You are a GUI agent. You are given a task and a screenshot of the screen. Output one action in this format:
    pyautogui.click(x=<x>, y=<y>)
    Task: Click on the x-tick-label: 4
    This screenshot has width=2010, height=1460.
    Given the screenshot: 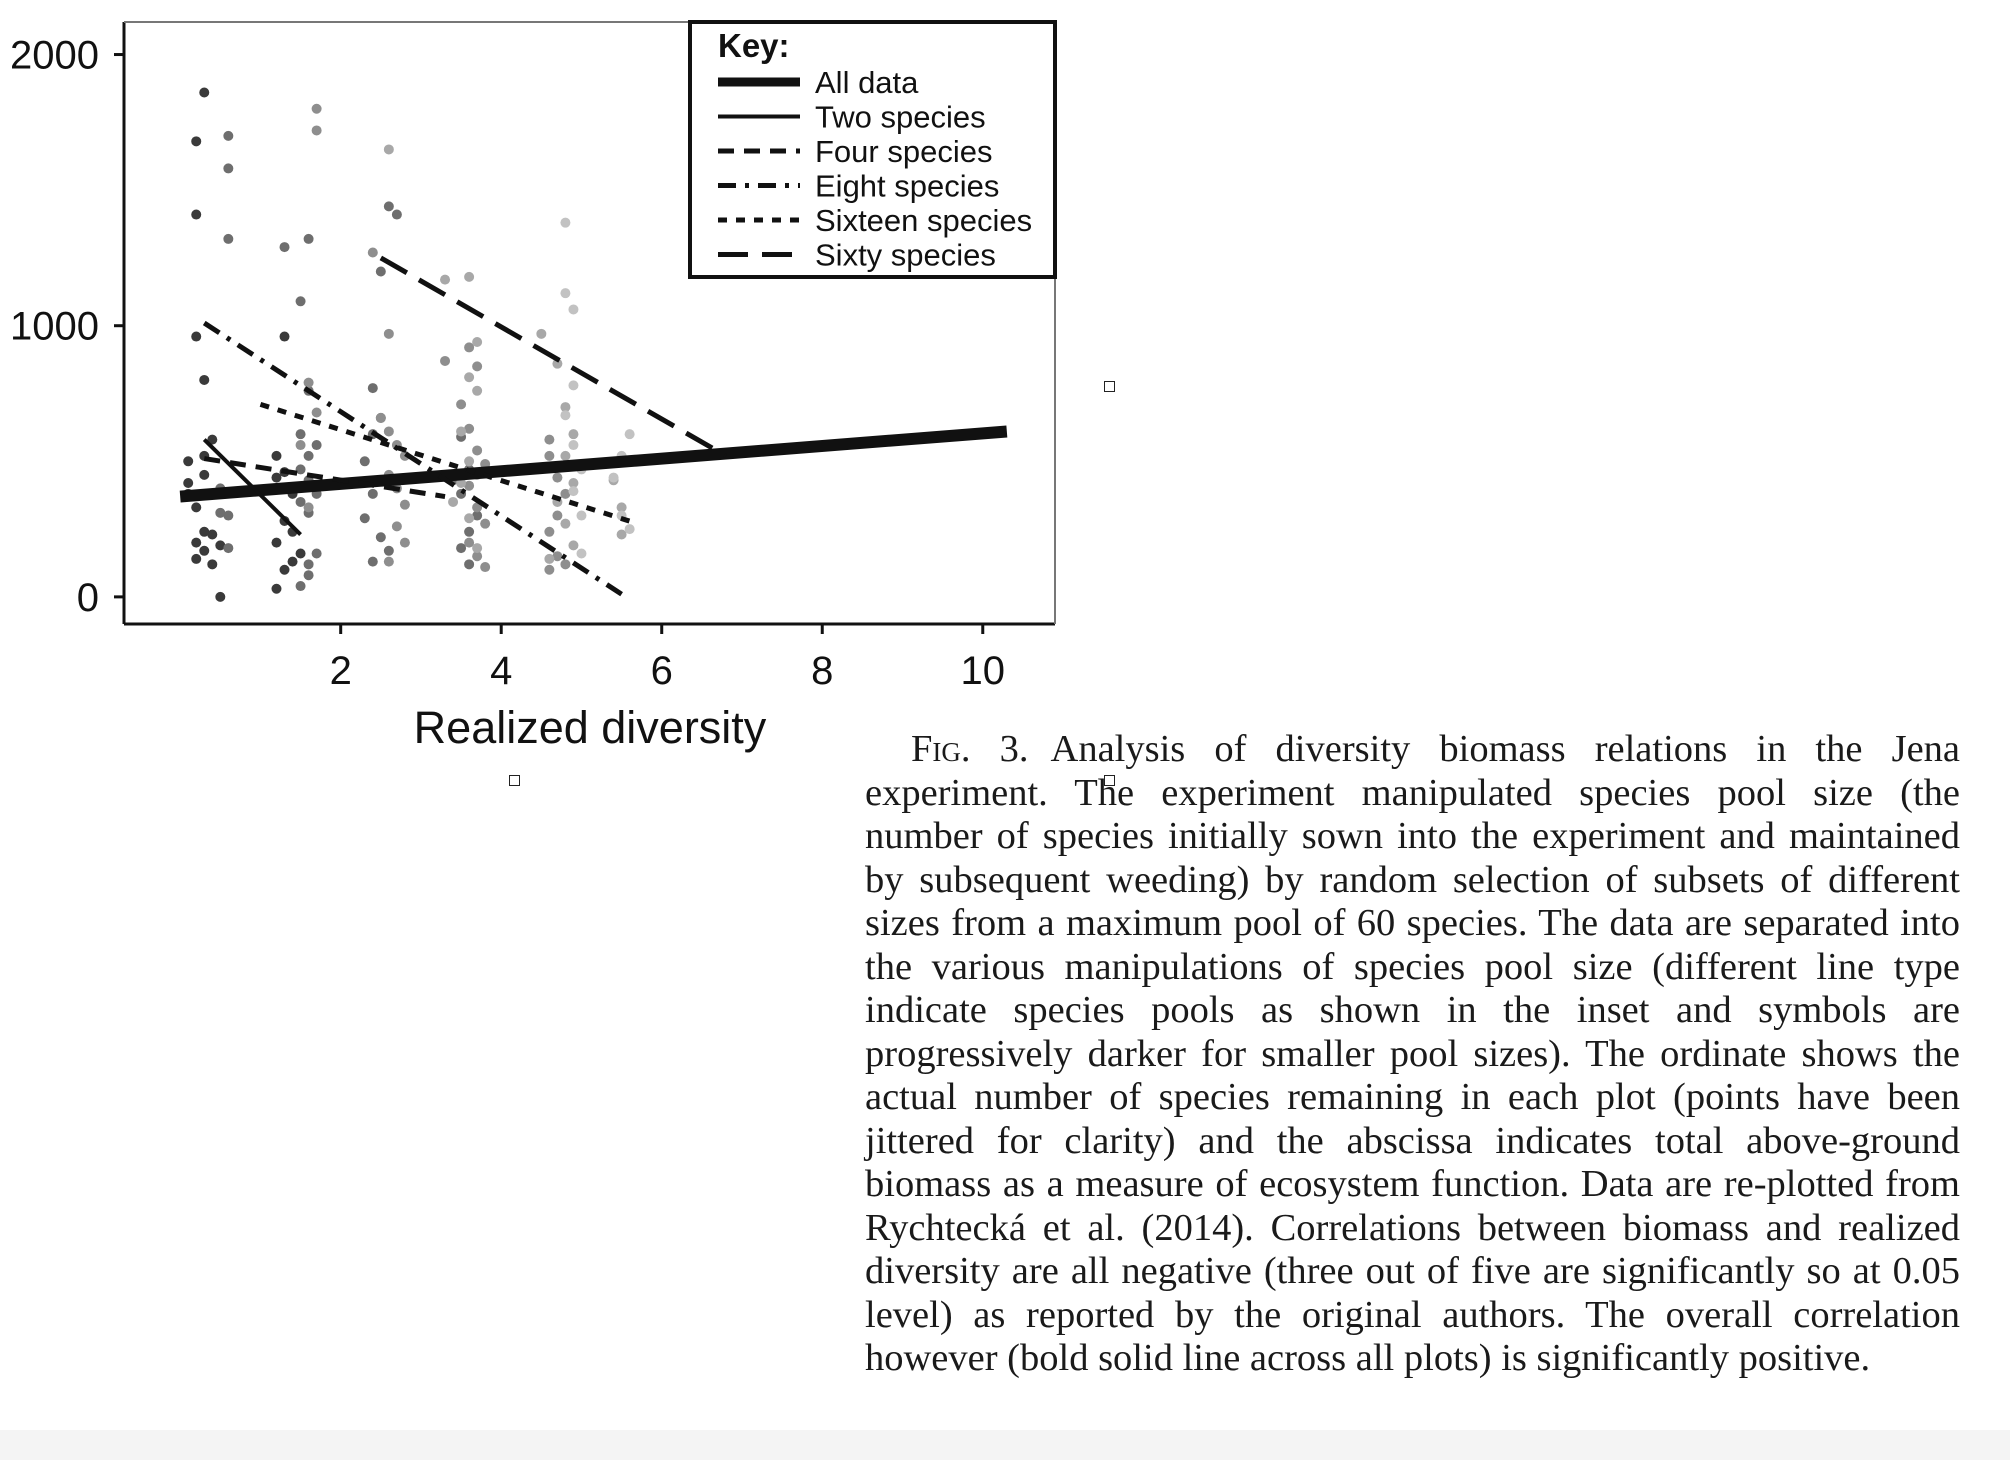 What is the action you would take?
    pyautogui.click(x=501, y=671)
    